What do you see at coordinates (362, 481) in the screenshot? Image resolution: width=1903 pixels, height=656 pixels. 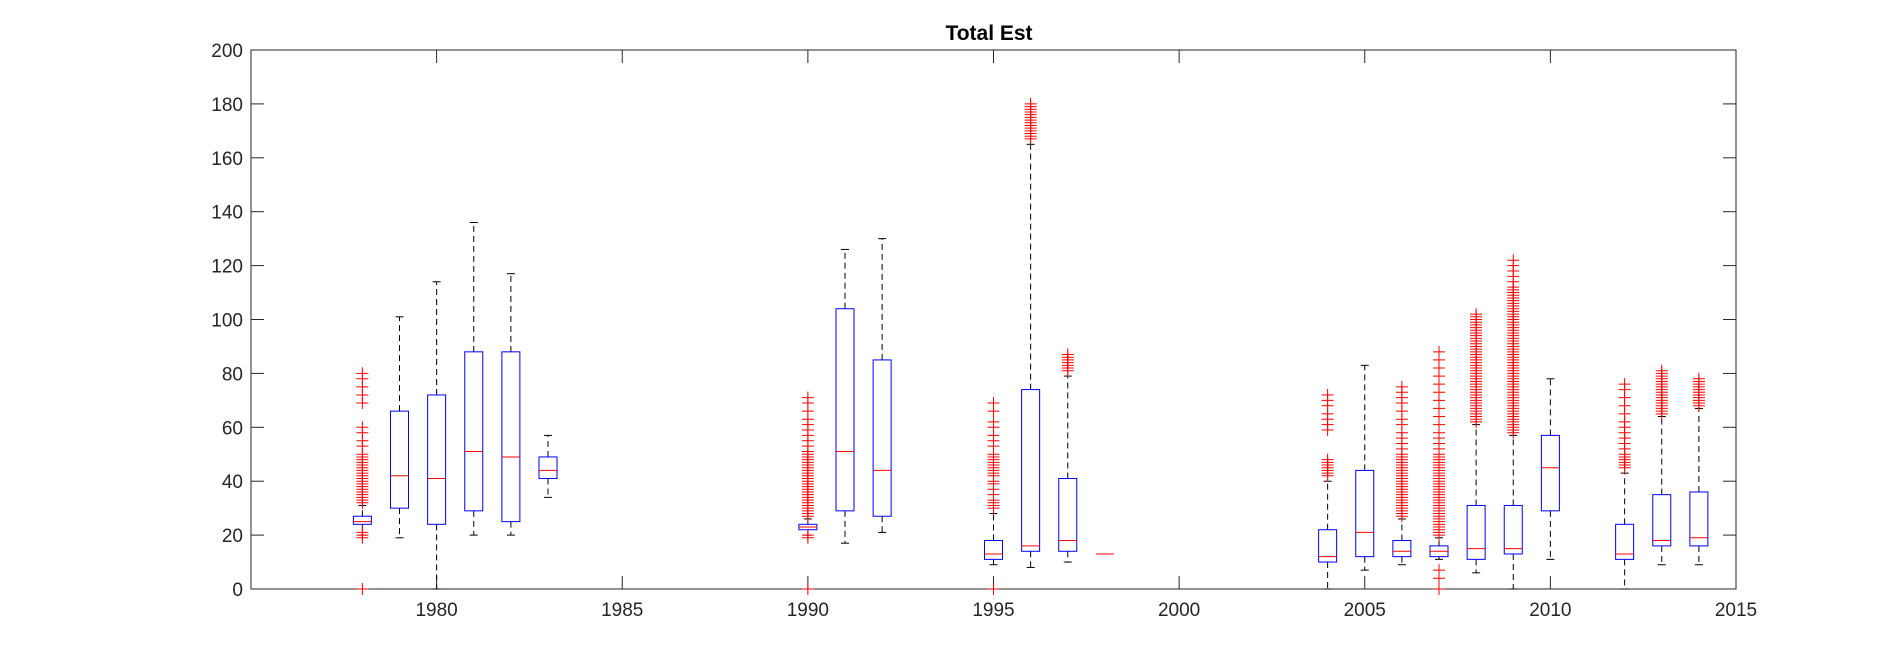 I see `box-1978` at bounding box center [362, 481].